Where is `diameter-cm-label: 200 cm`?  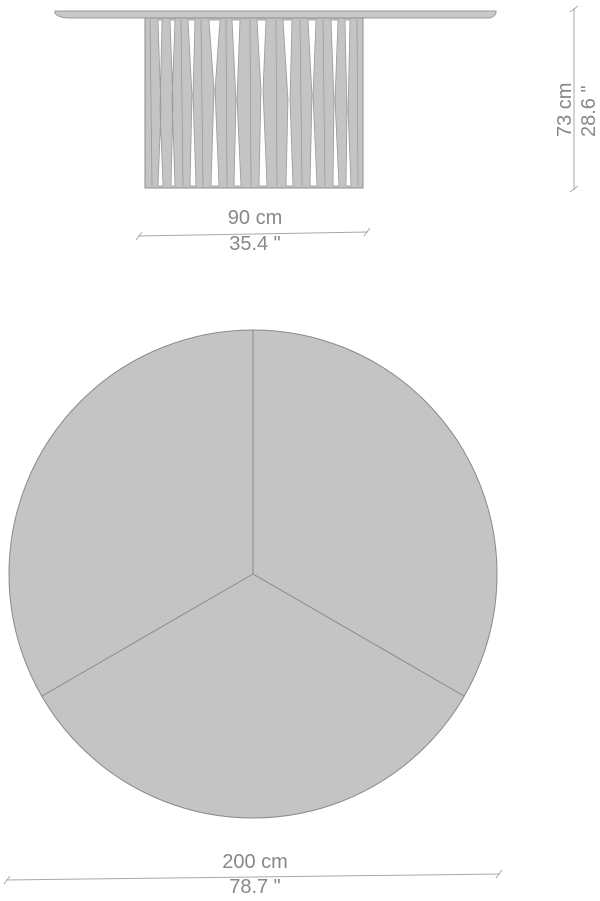 diameter-cm-label: 200 cm is located at coordinates (255, 862).